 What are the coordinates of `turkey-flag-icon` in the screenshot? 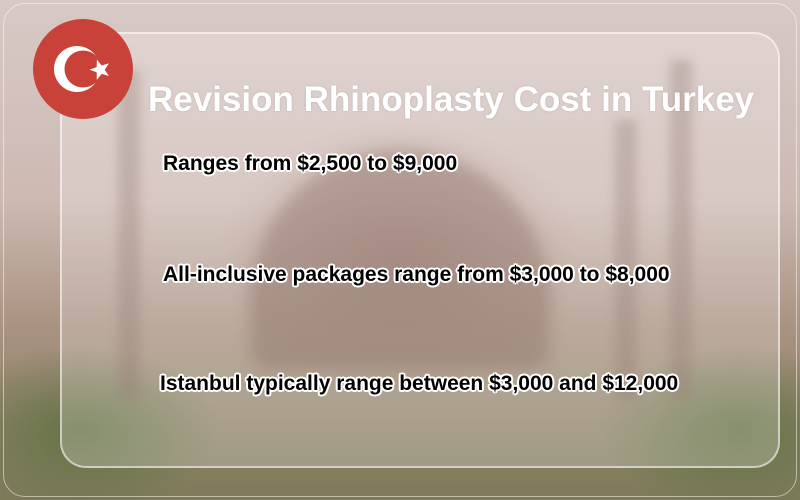 It's located at (83, 69).